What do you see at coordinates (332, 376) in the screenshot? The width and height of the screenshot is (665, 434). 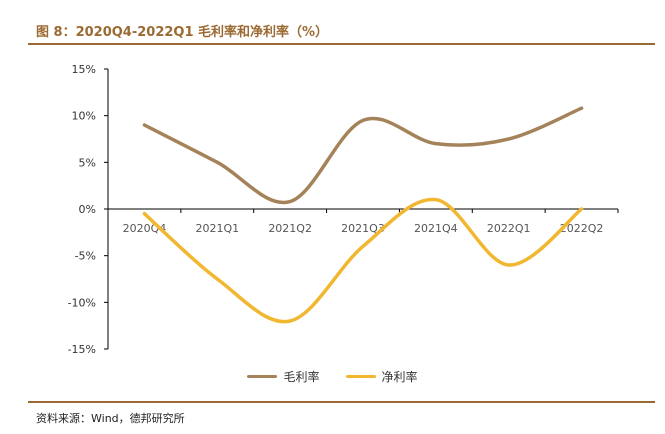 I see `legend: 毛利率 净利率` at bounding box center [332, 376].